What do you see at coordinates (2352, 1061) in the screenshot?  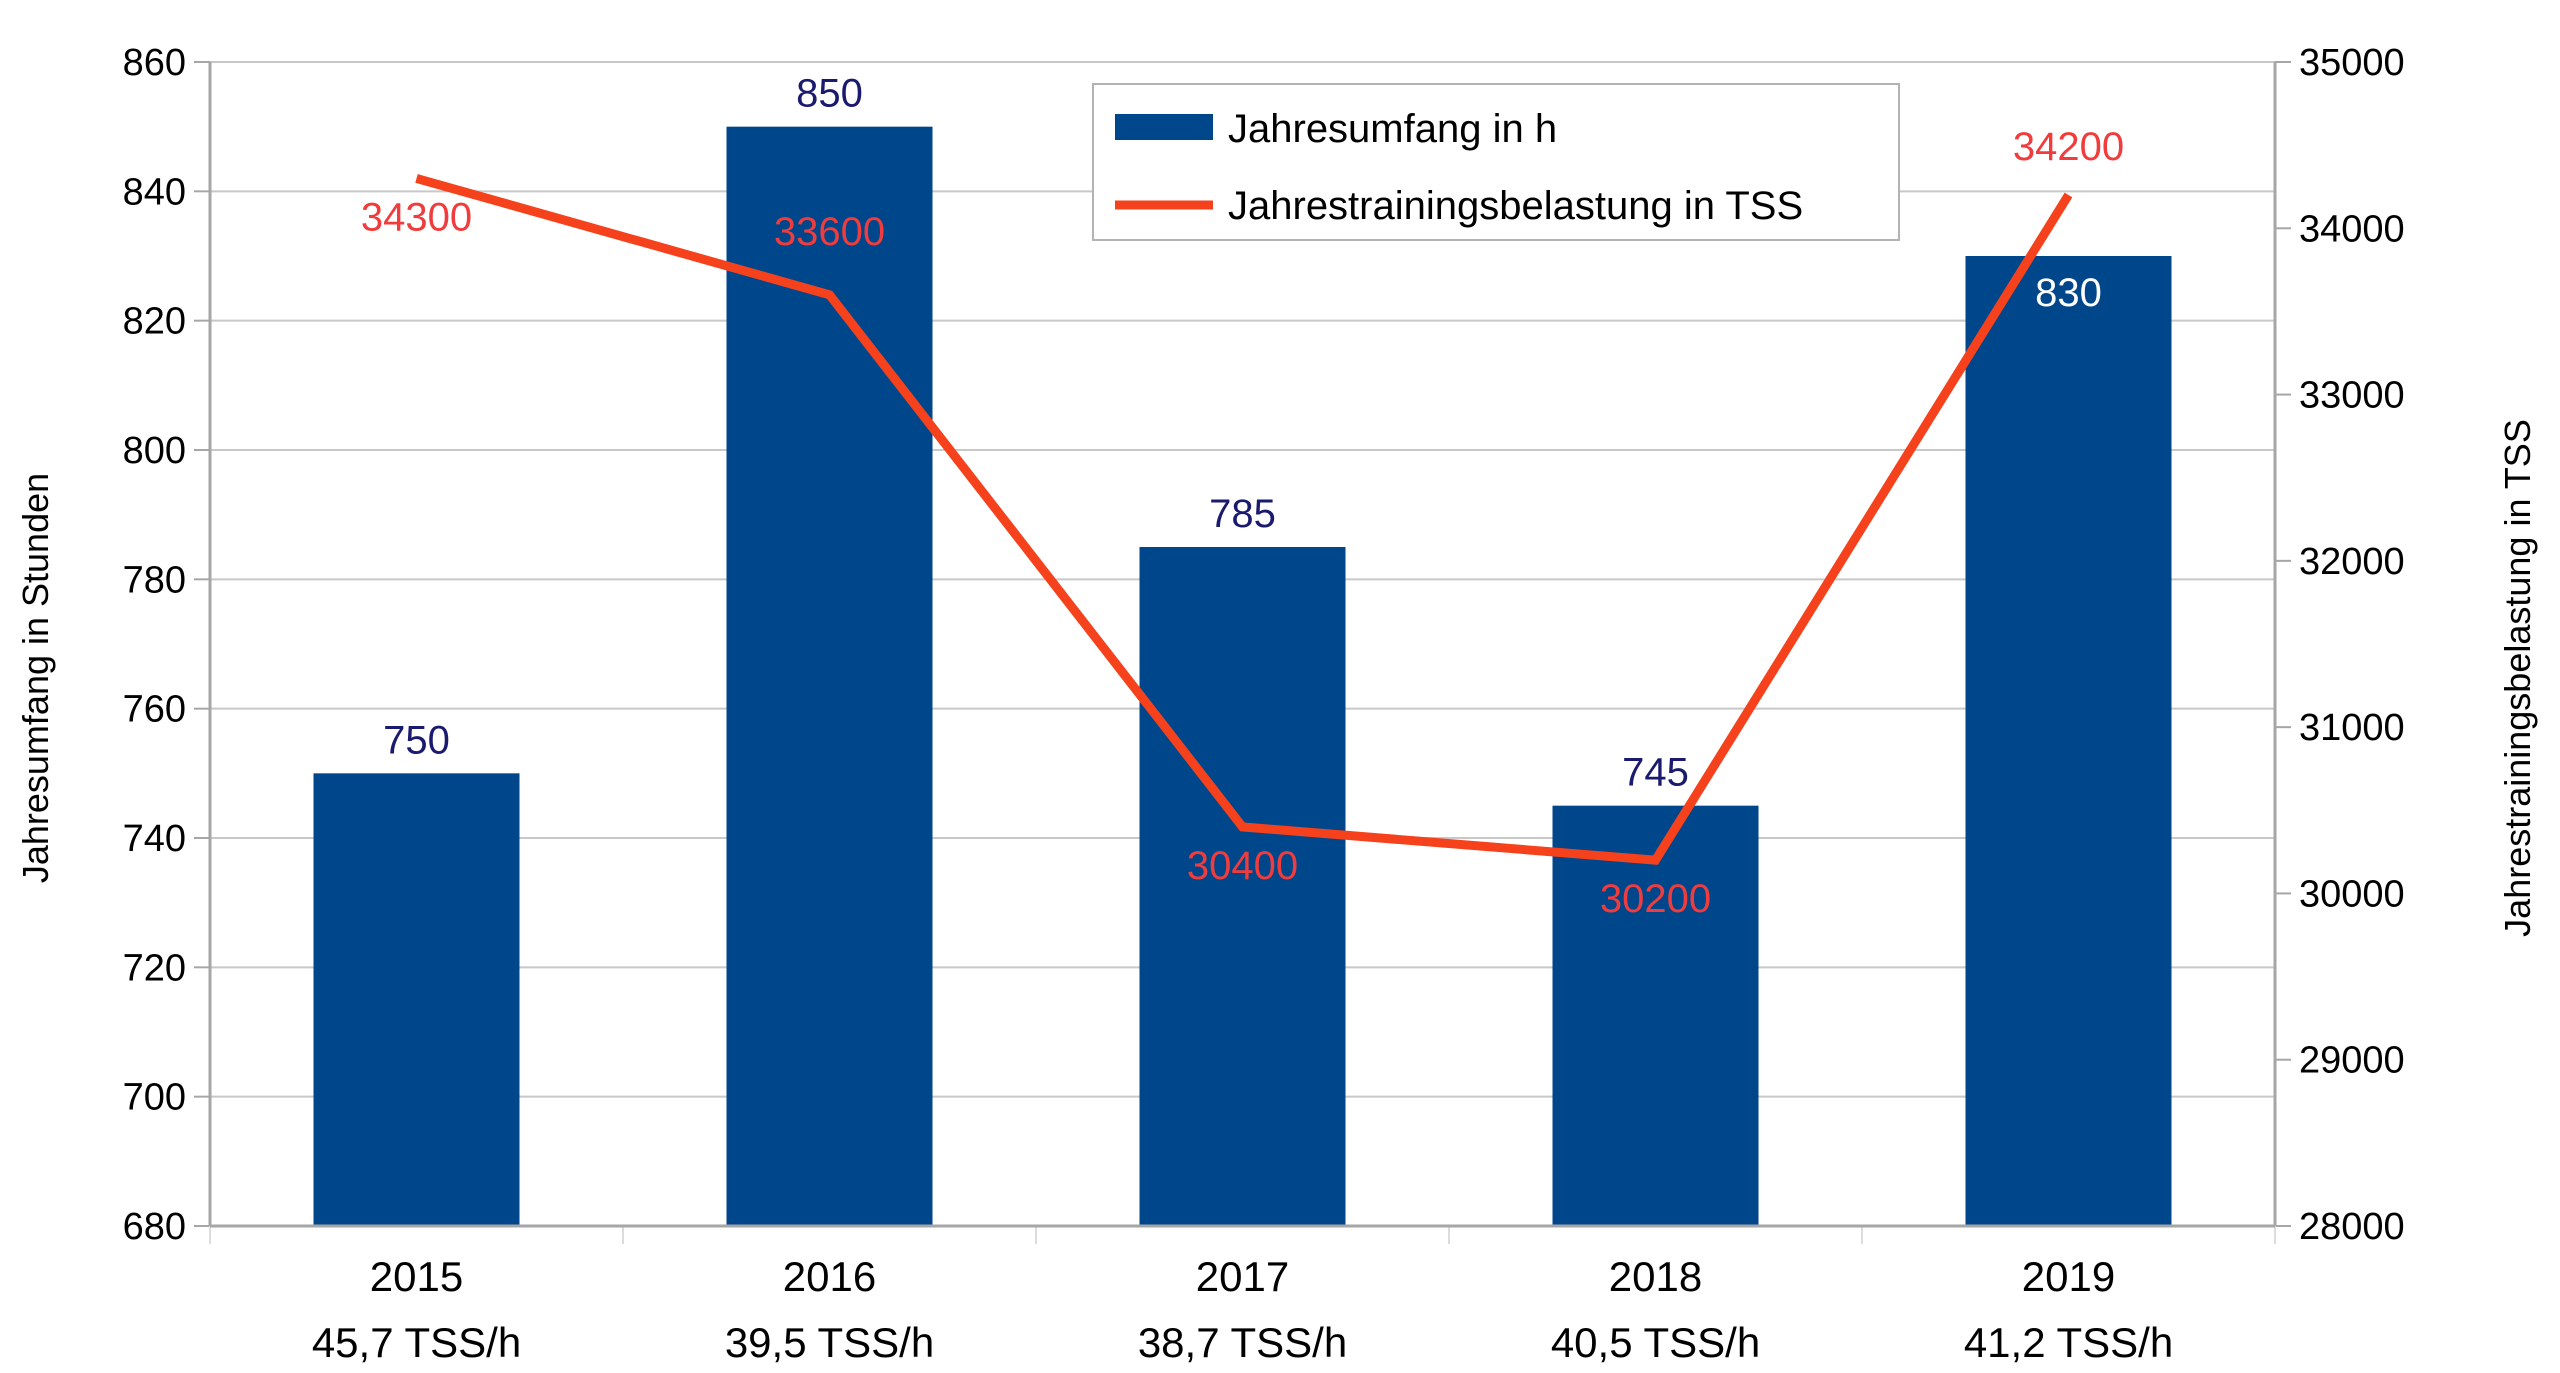 I see `y2-tick-label: 29000` at bounding box center [2352, 1061].